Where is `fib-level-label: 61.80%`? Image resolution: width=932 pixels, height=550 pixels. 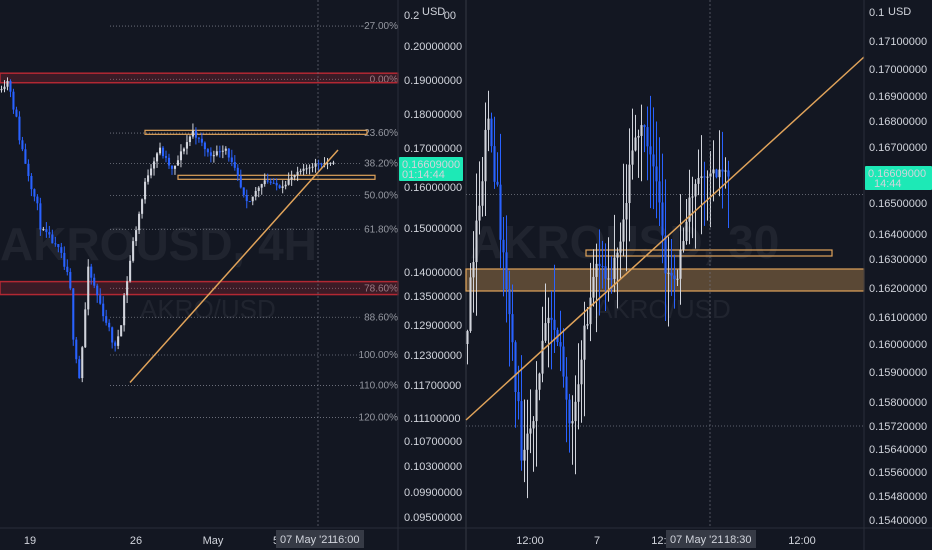
fib-level-label: 61.80% is located at coordinates (381, 229).